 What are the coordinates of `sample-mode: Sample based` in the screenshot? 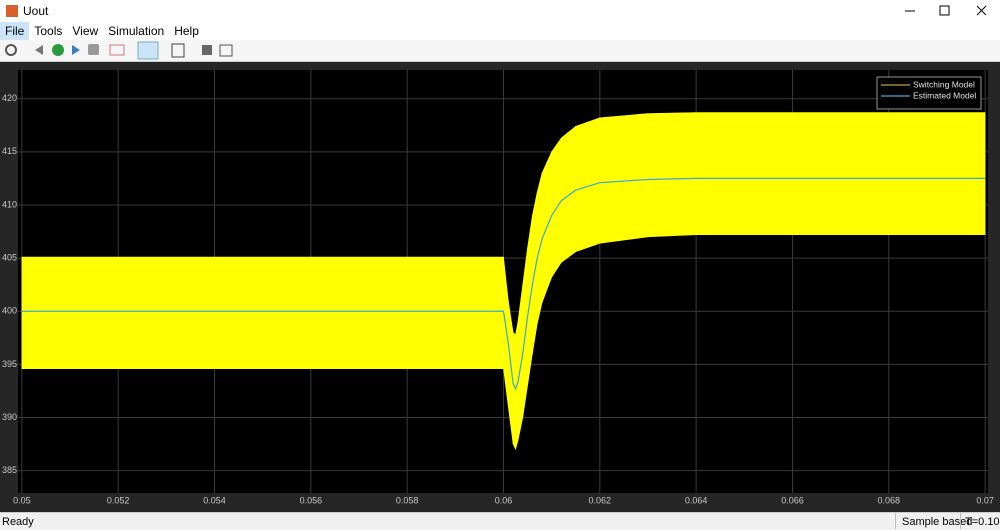 It's located at (936, 521).